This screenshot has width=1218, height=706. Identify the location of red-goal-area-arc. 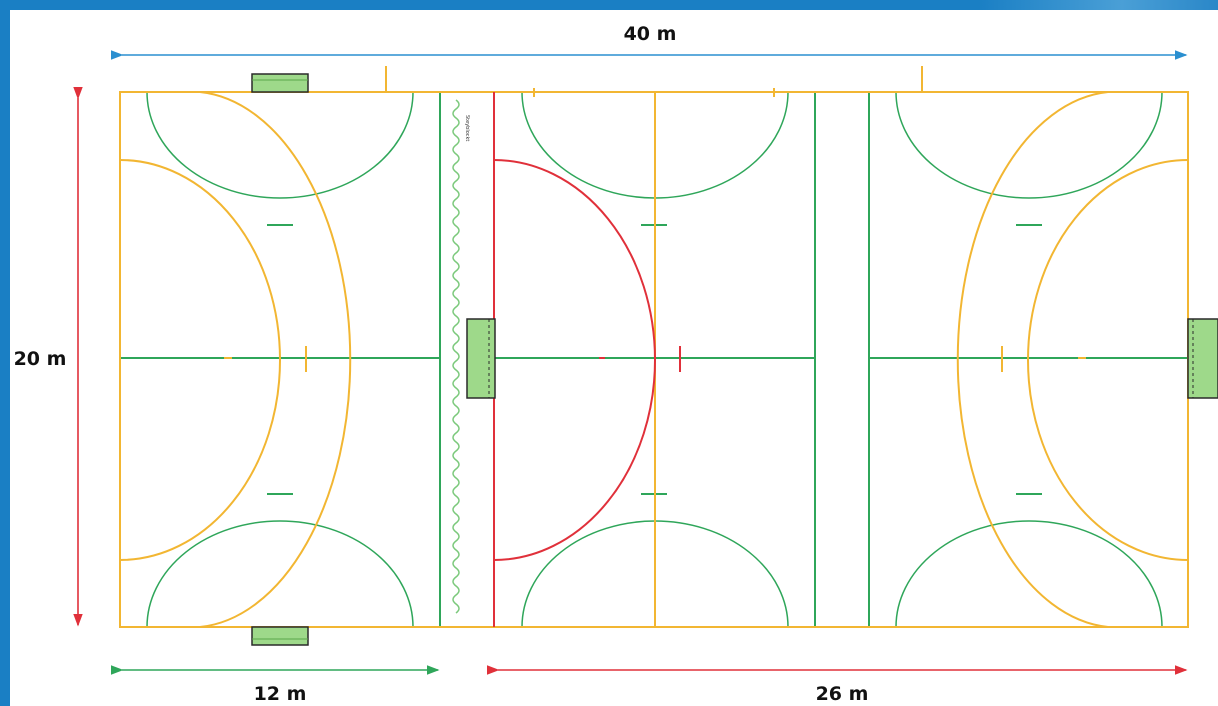
(574, 360).